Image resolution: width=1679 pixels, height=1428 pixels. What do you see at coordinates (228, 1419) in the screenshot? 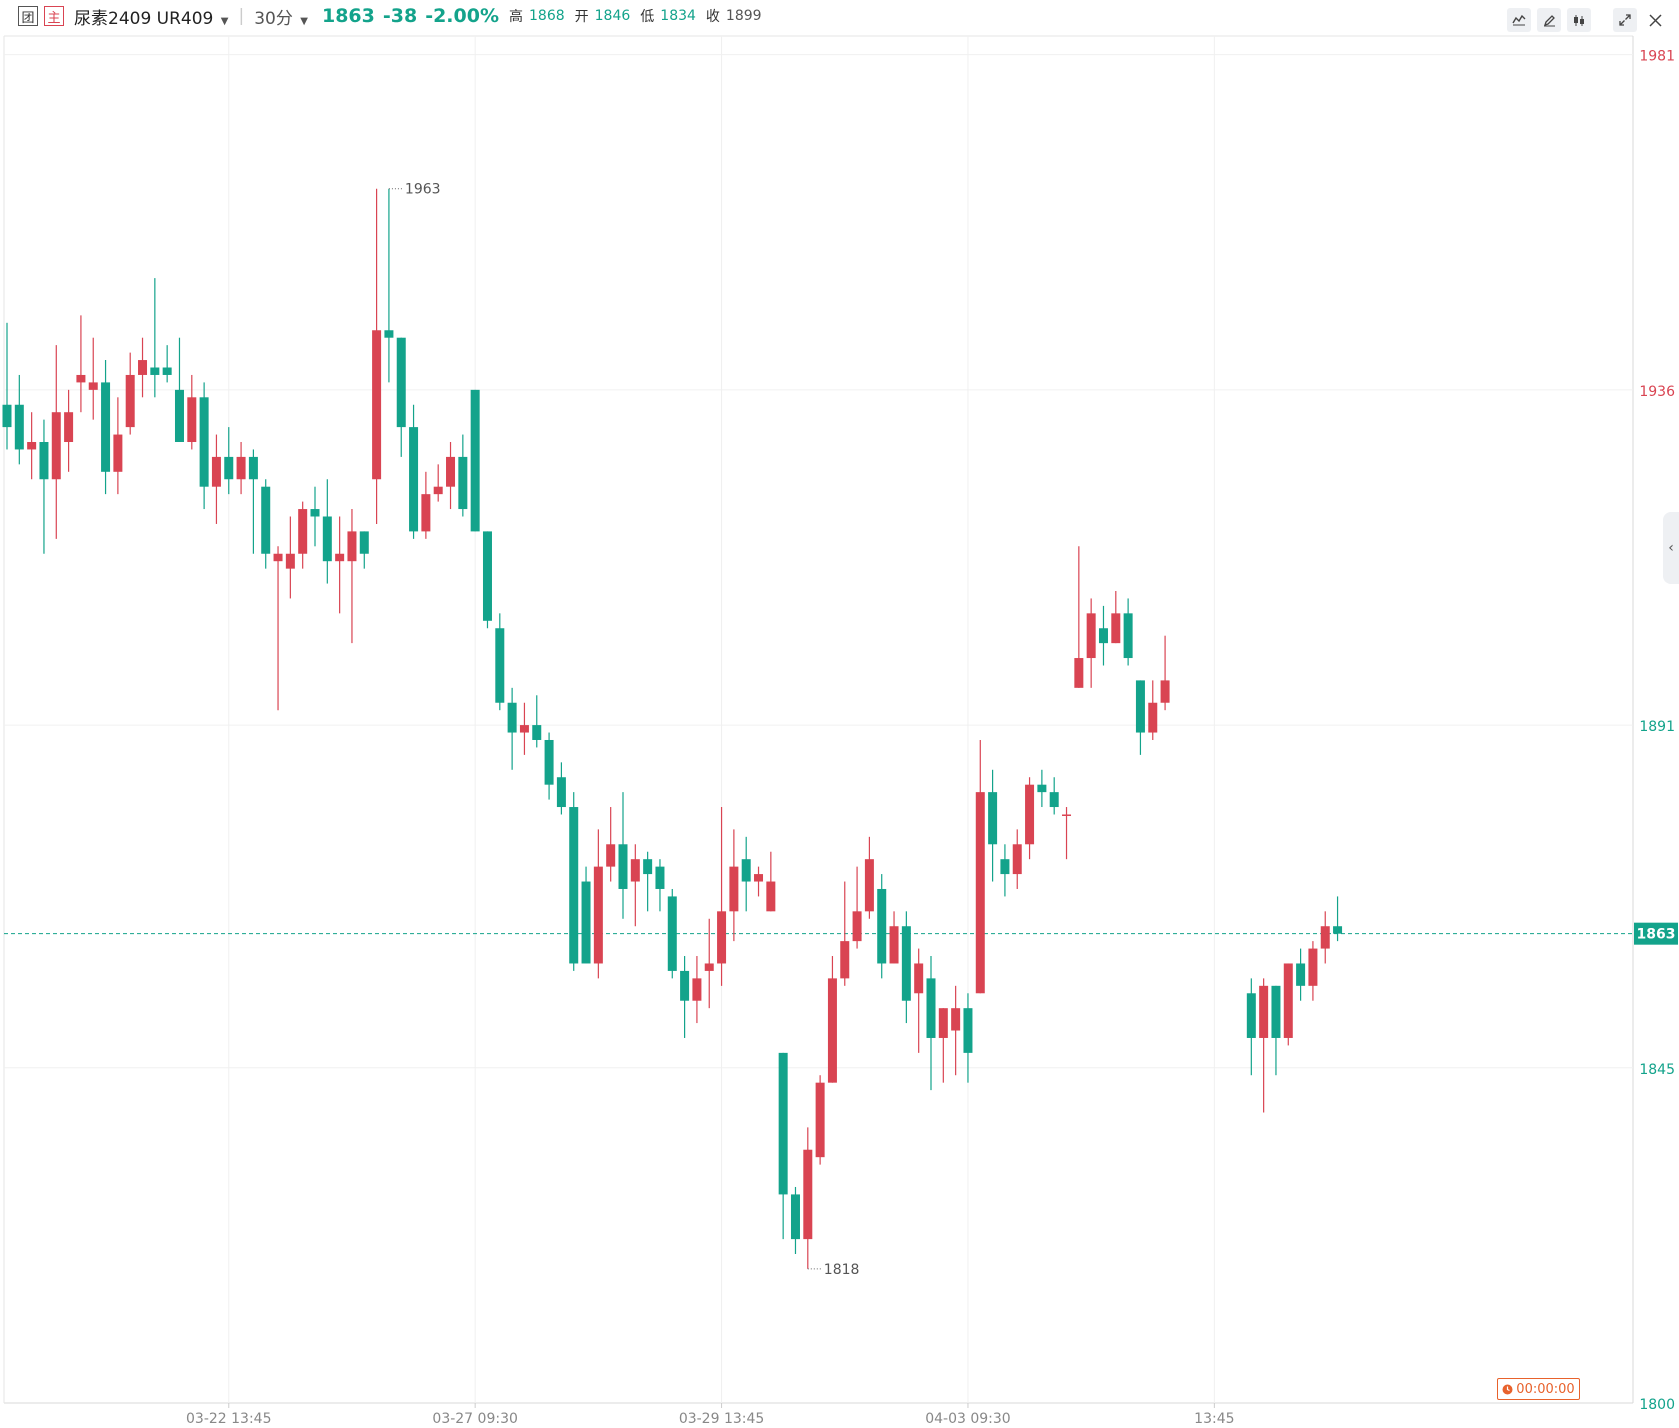
I see `x-tick-label: 03-22 13:45` at bounding box center [228, 1419].